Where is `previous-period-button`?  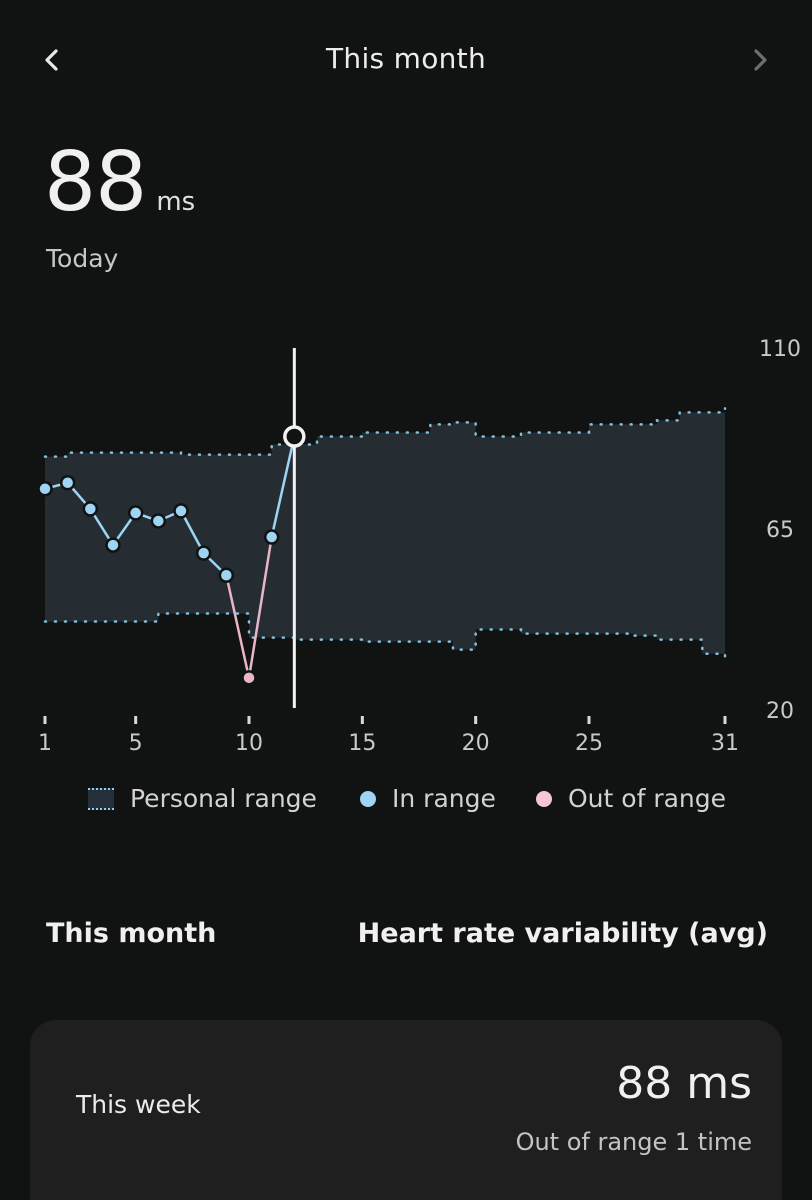
previous-period-button is located at coordinates (52, 60).